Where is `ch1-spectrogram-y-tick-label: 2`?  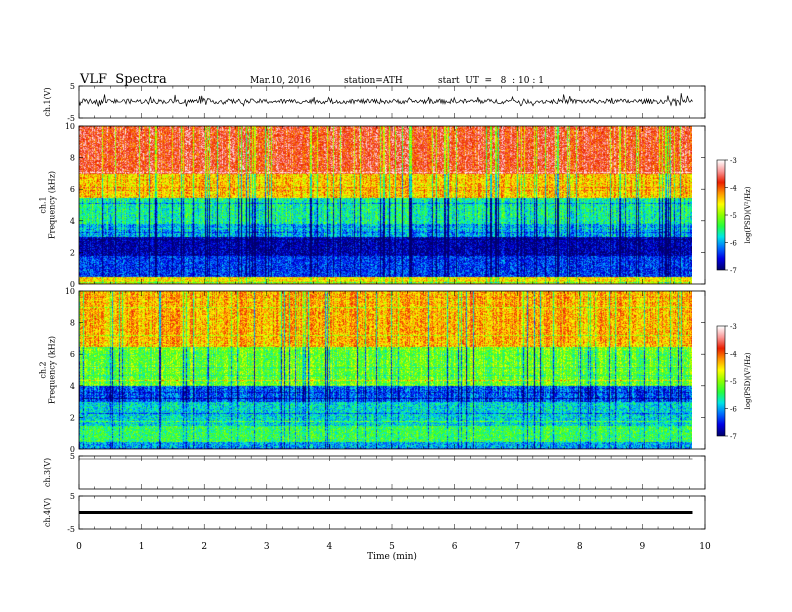 ch1-spectrogram-y-tick-label: 2 is located at coordinates (72, 252).